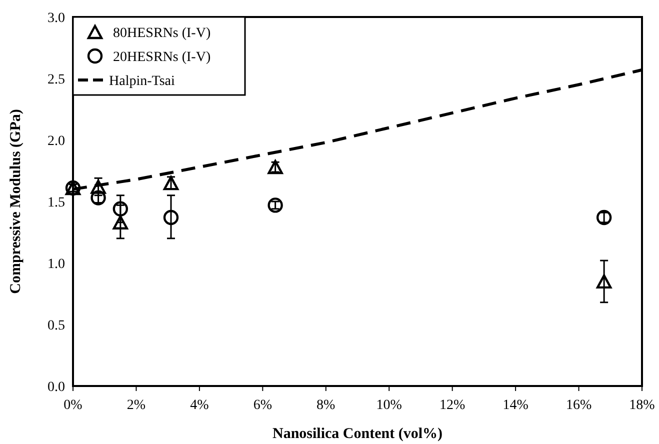  Describe the element at coordinates (326, 405) in the screenshot. I see `x-tick-label: 8%` at that location.